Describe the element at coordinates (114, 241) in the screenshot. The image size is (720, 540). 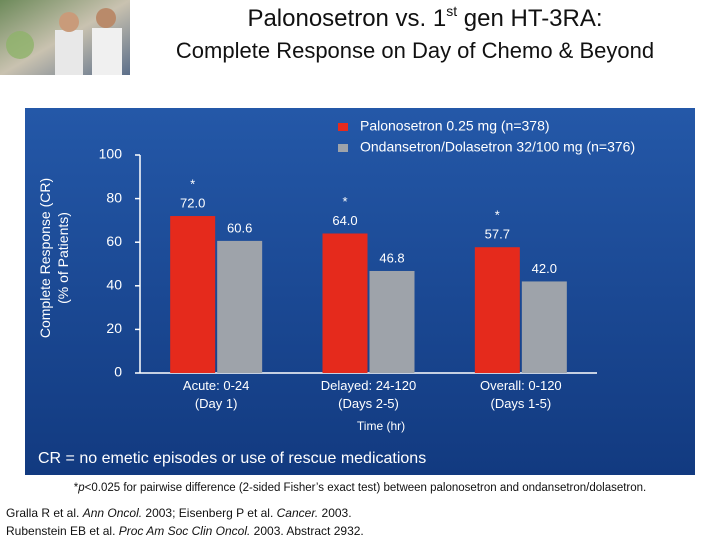
I see `y-tick-label: 60` at that location.